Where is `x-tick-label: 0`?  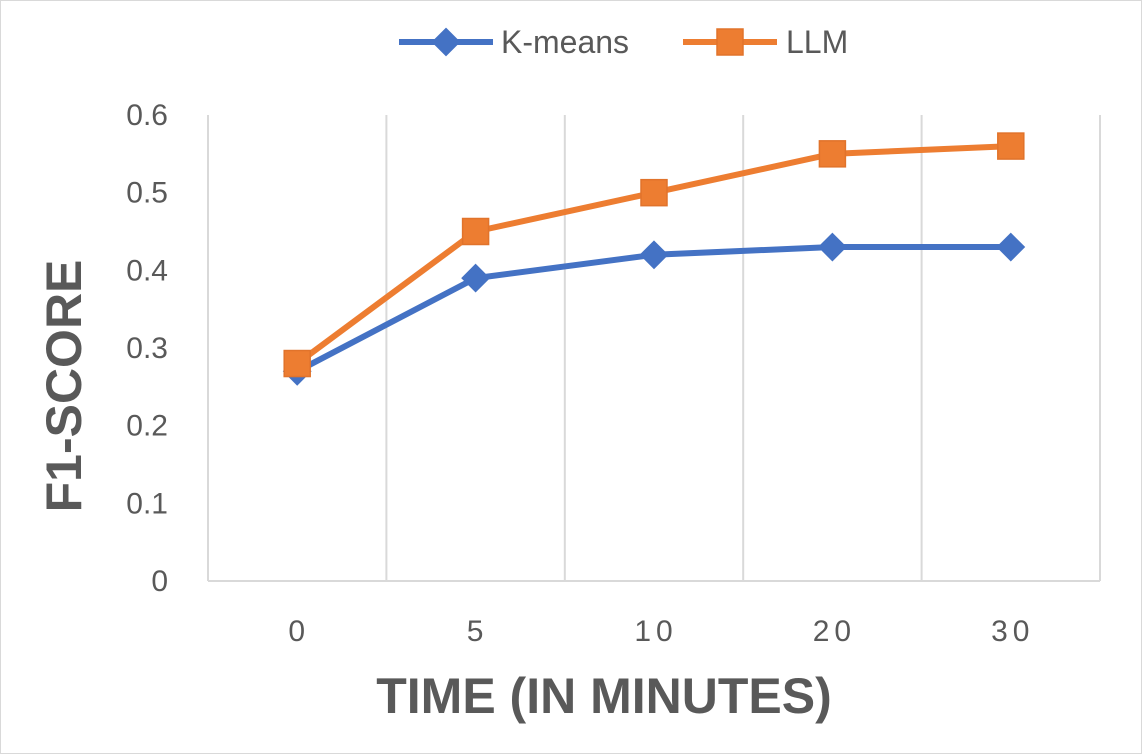
x-tick-label: 0 is located at coordinates (299, 631).